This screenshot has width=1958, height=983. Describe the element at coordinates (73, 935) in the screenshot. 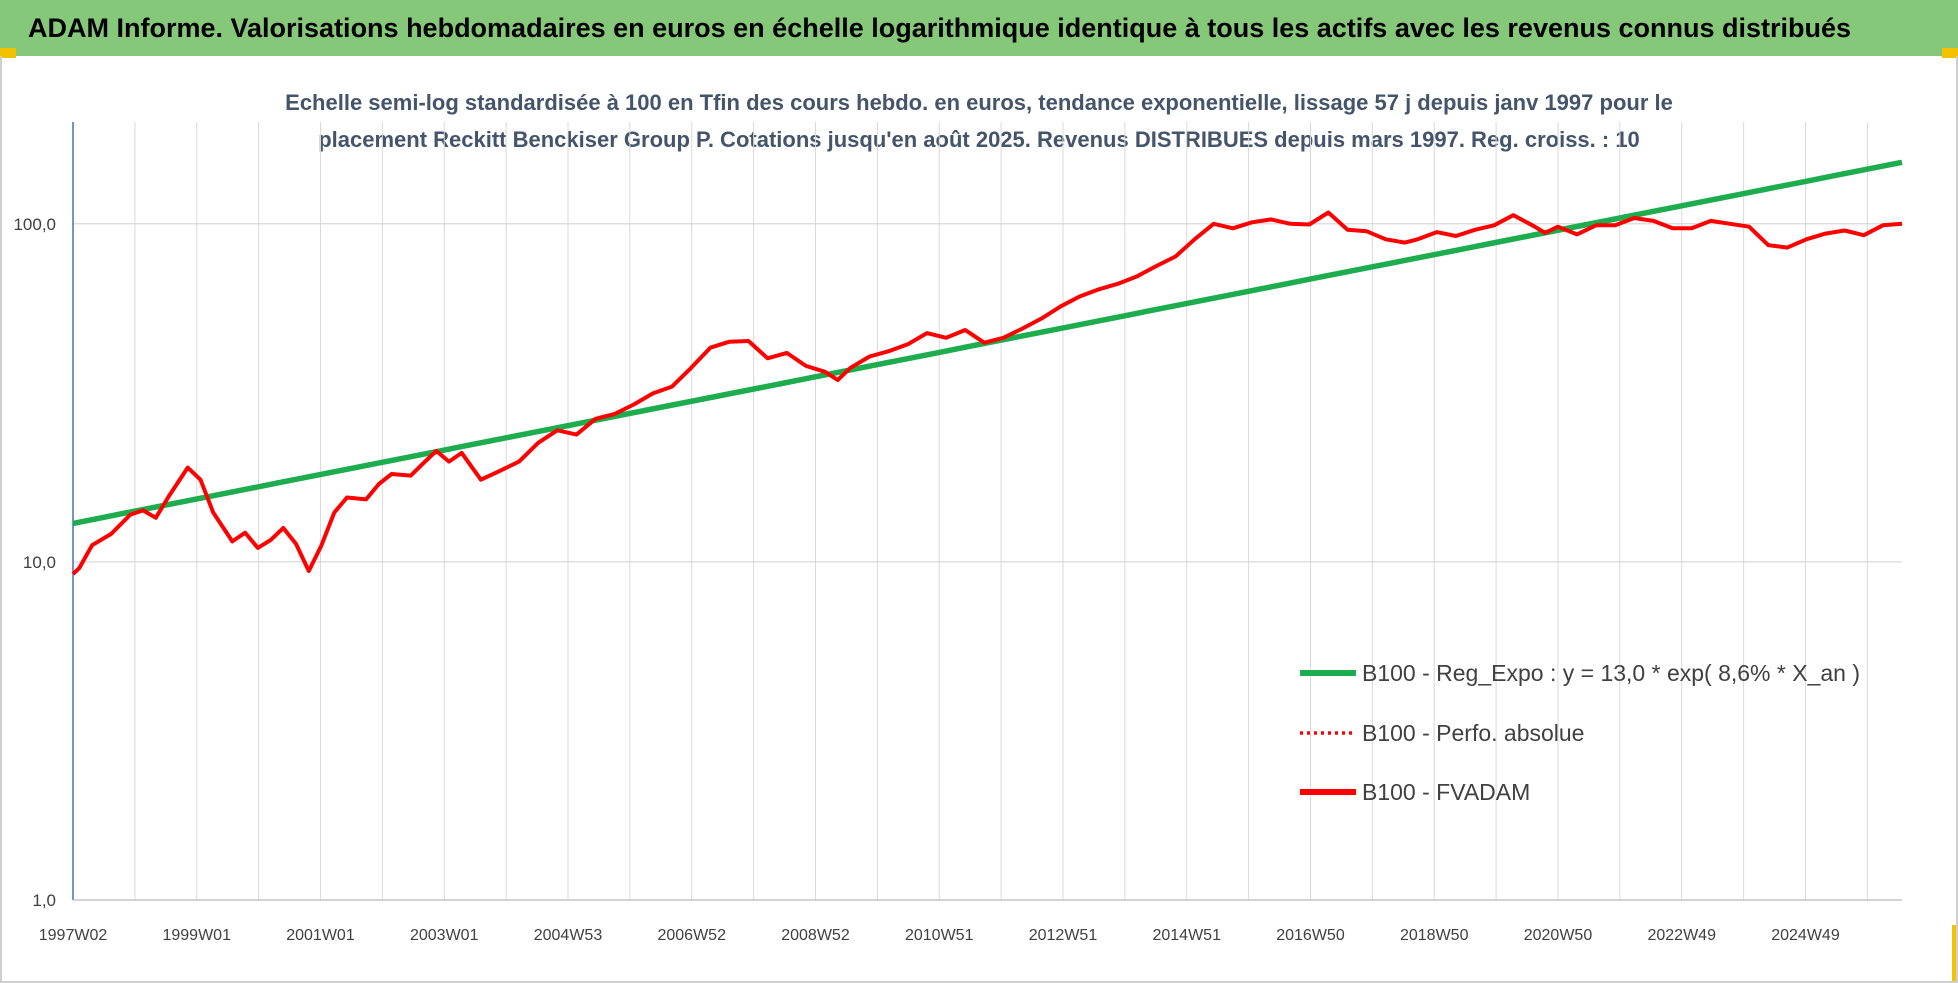

I see `x-tick-label: 1997W02` at that location.